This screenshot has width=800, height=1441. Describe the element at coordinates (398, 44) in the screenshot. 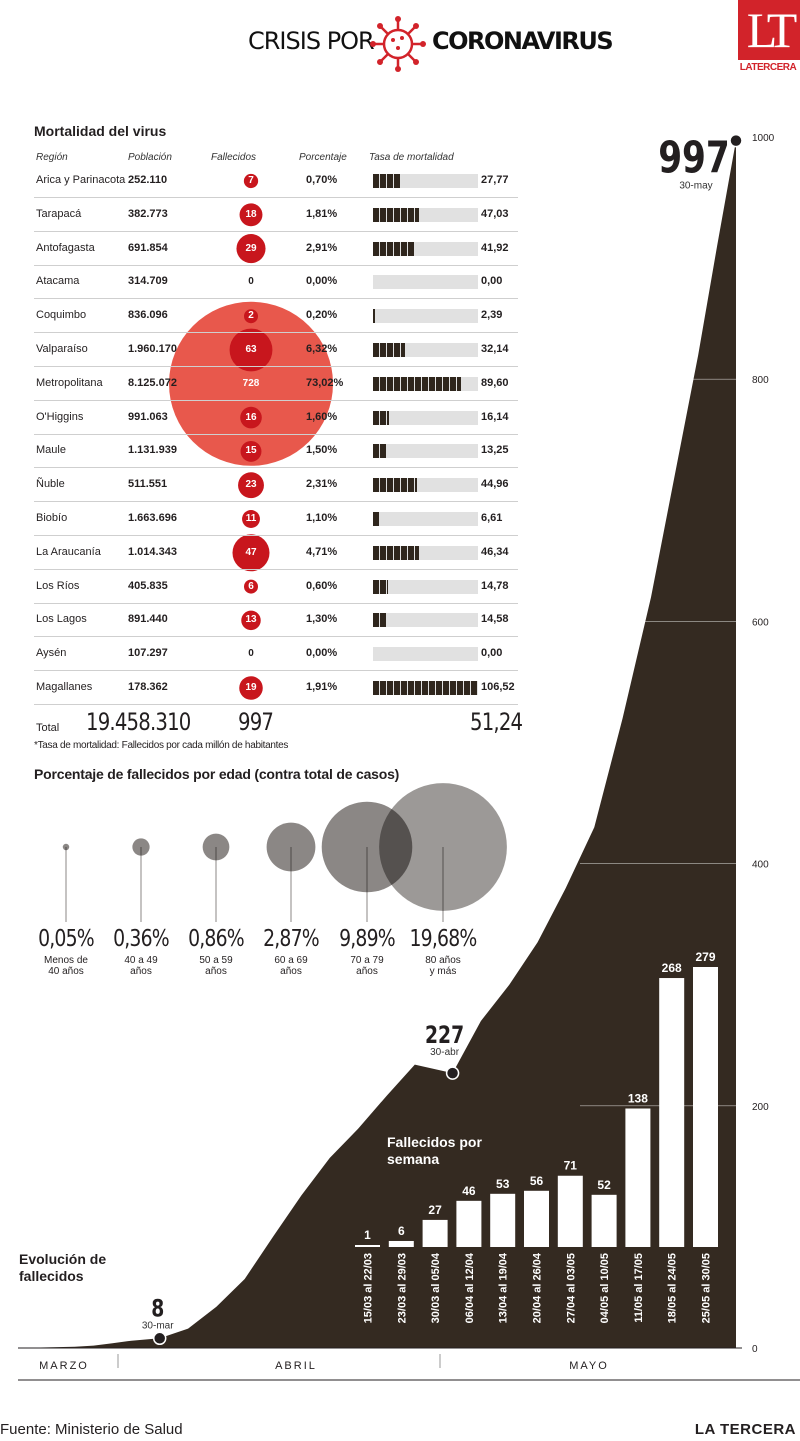

I see `virus-icon` at that location.